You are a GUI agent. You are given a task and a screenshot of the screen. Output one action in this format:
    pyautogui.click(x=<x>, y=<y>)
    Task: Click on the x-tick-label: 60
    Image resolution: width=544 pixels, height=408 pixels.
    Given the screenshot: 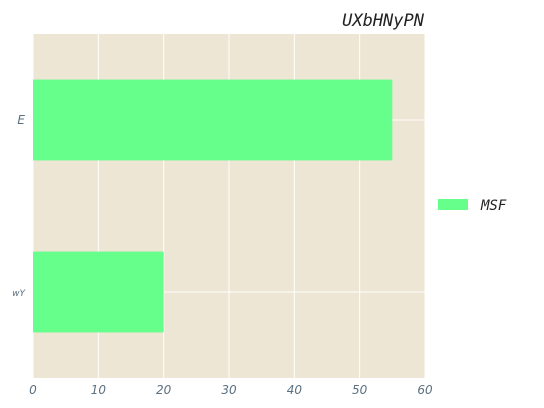 What is the action you would take?
    pyautogui.click(x=425, y=390)
    